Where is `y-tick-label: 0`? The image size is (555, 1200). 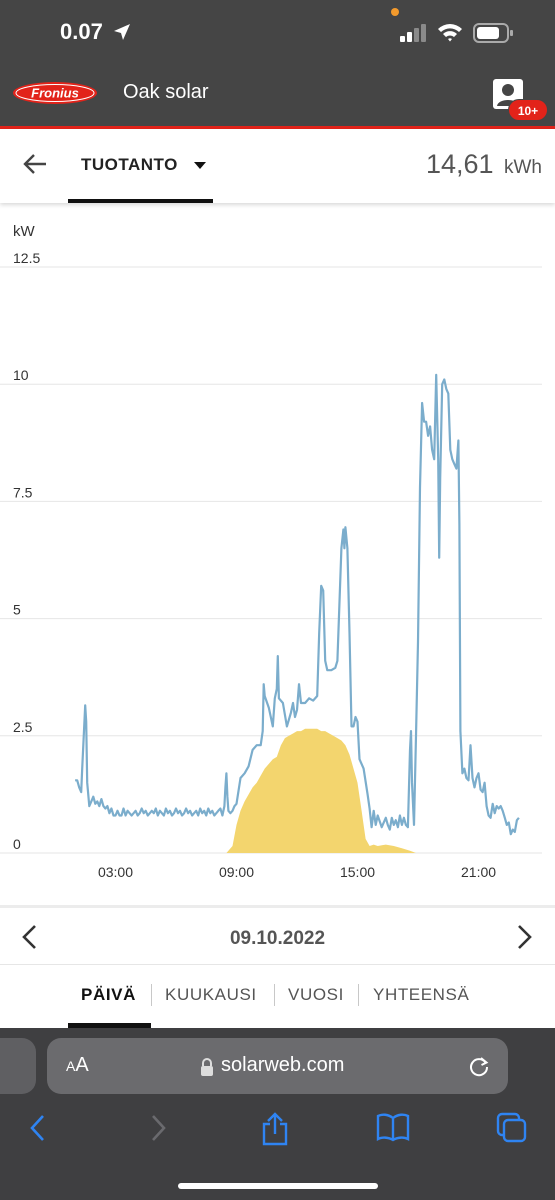 y-tick-label: 0 is located at coordinates (17, 844).